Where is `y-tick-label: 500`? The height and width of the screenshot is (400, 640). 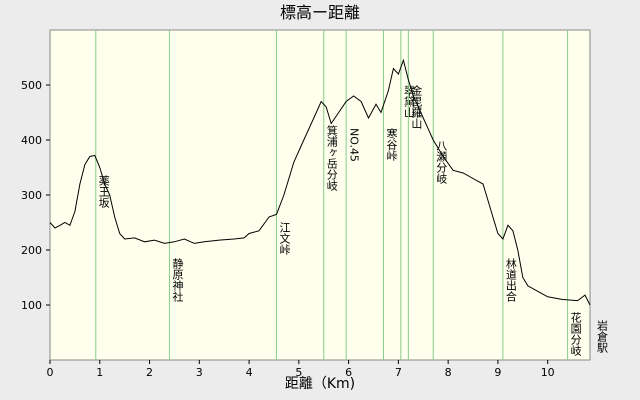
y-tick-label: 500 is located at coordinates (31, 85).